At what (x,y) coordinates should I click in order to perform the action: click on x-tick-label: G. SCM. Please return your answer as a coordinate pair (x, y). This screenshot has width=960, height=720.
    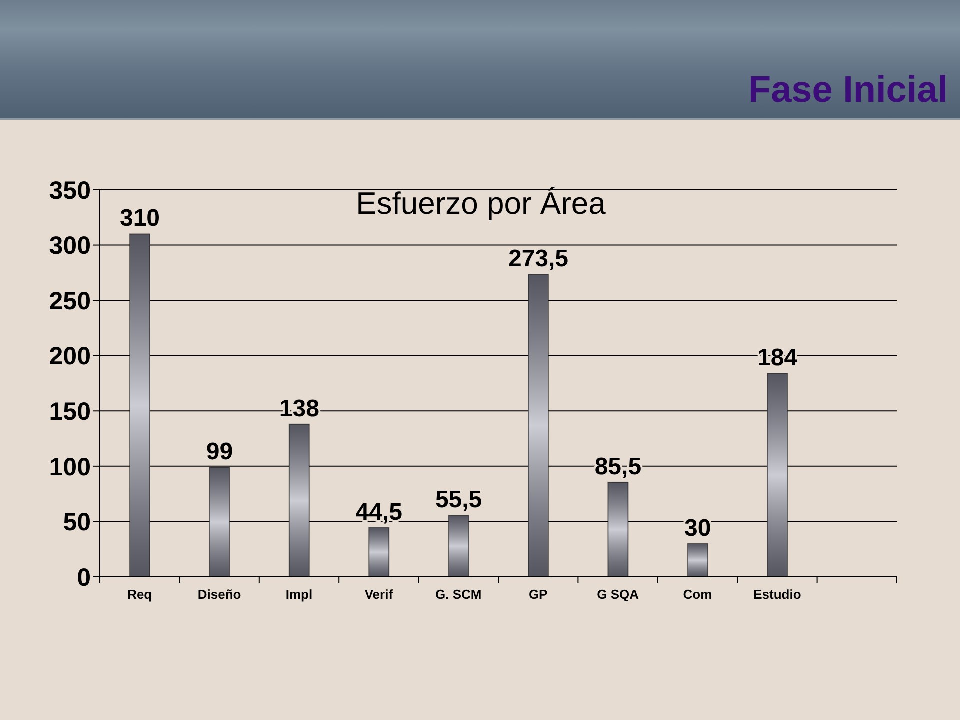
    Looking at the image, I should click on (459, 594).